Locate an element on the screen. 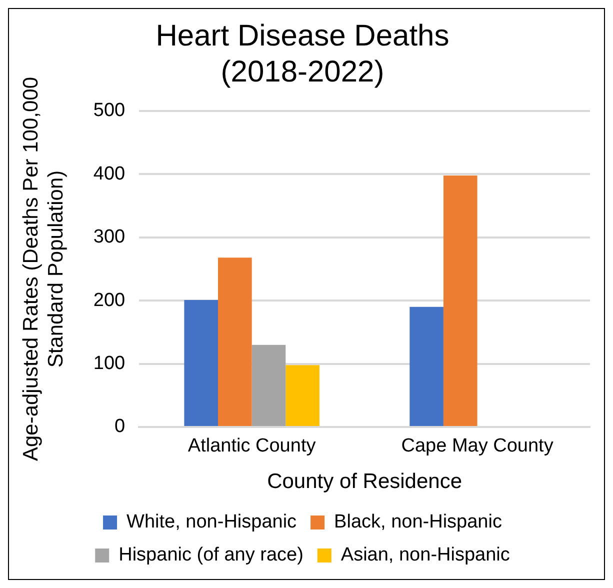  y-tick-label: 100 is located at coordinates (109, 363).